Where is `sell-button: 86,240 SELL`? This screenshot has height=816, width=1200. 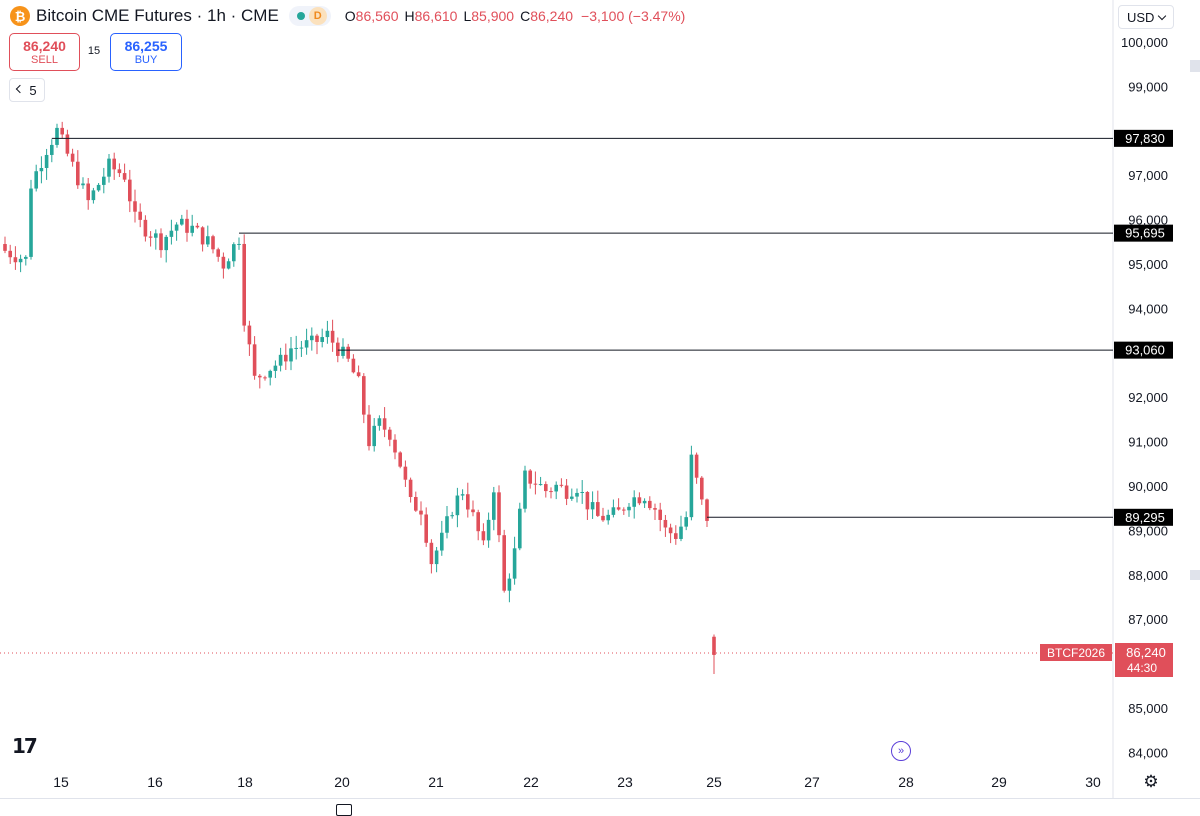
sell-button: 86,240 SELL is located at coordinates (44, 52).